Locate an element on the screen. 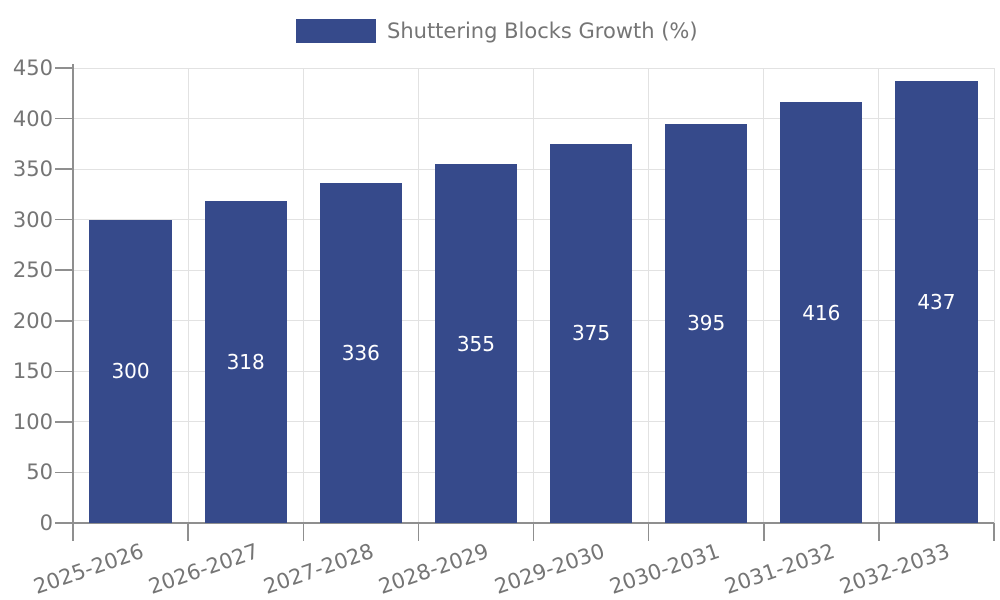  x-axis-tick-label: 2031-2032 is located at coordinates (779, 568).